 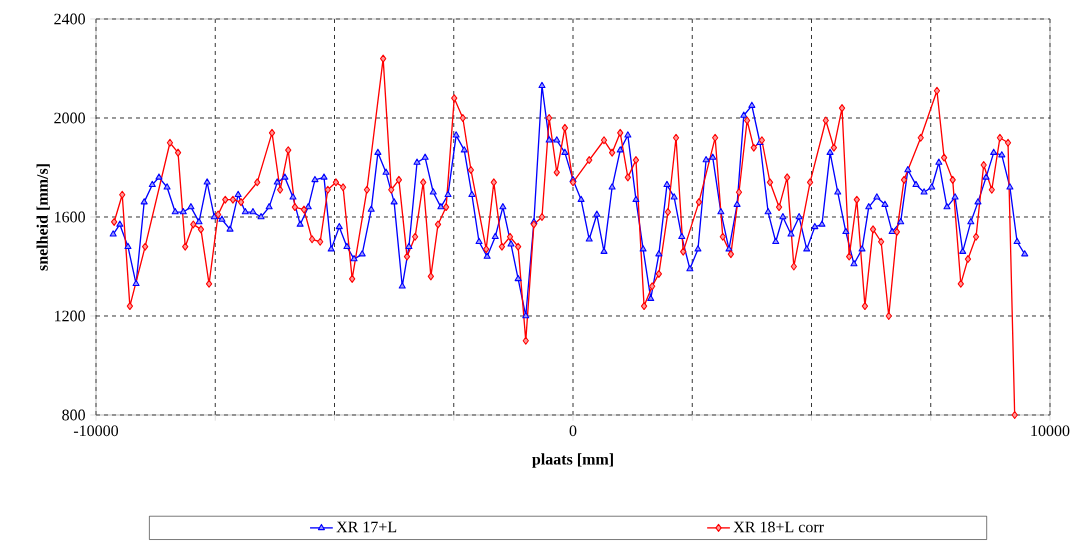 What do you see at coordinates (572, 460) in the screenshot?
I see `x-axis-title: plaats [mm]` at bounding box center [572, 460].